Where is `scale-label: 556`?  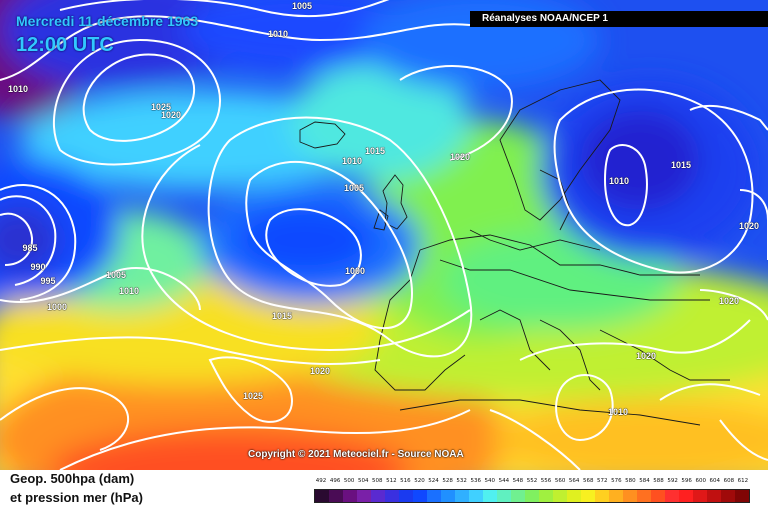 scale-label: 556 is located at coordinates (546, 481).